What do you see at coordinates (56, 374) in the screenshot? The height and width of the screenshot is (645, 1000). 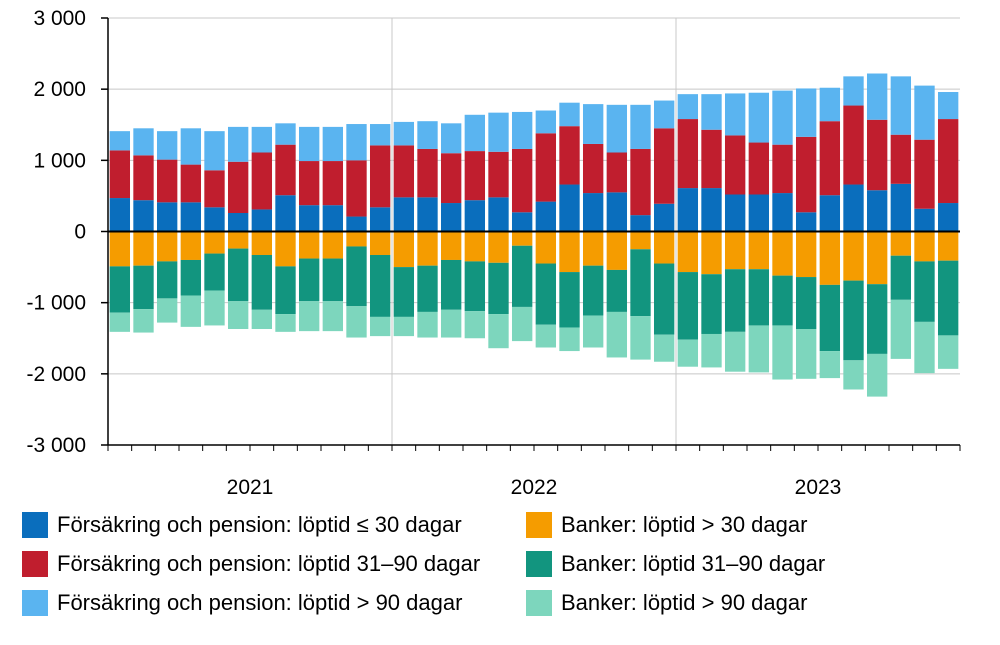 I see `y-tick-label: -2 000` at bounding box center [56, 374].